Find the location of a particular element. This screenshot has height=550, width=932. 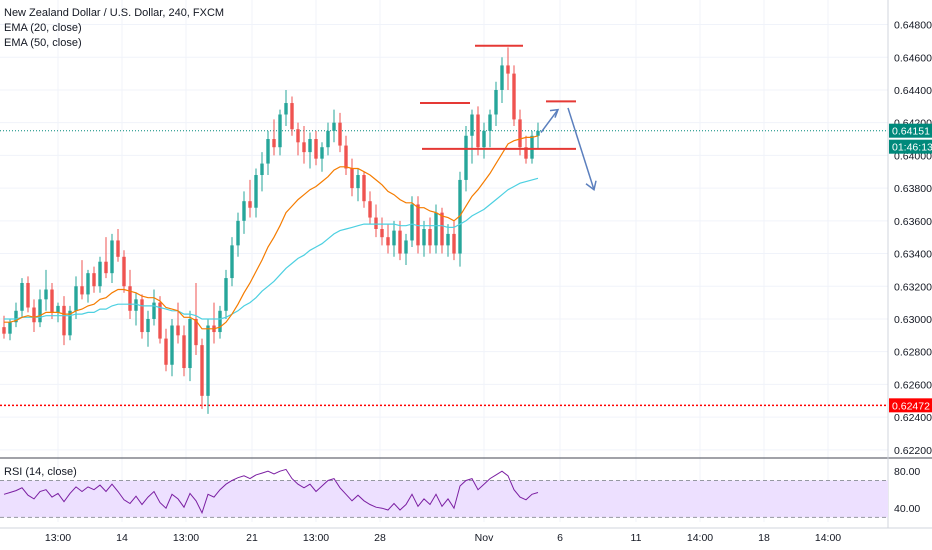

price-tick-label: 0.62200 is located at coordinates (913, 451).